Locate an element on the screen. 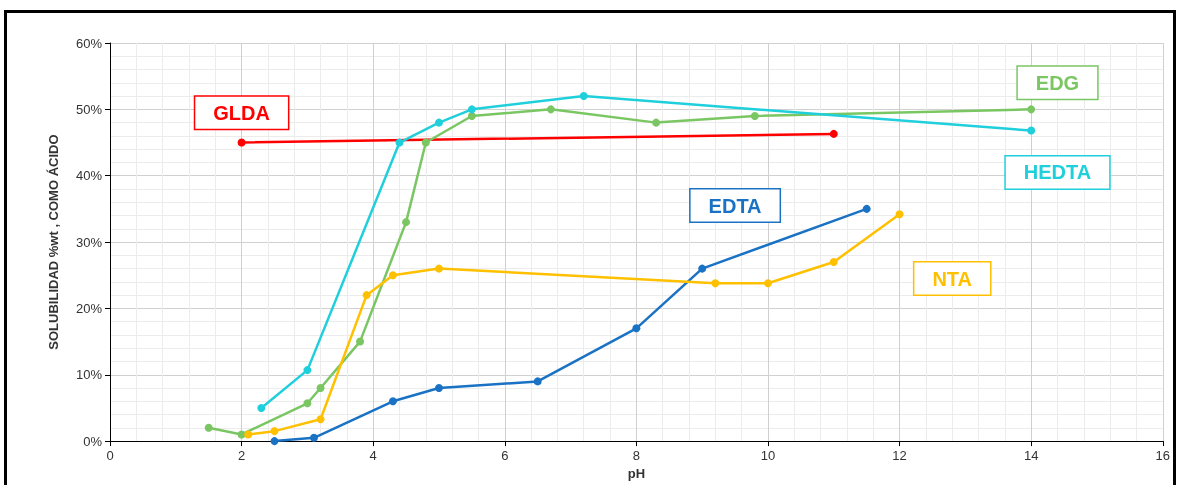 Image resolution: width=1182 pixels, height=489 pixels. series-label: HEDTA is located at coordinates (1057, 172).